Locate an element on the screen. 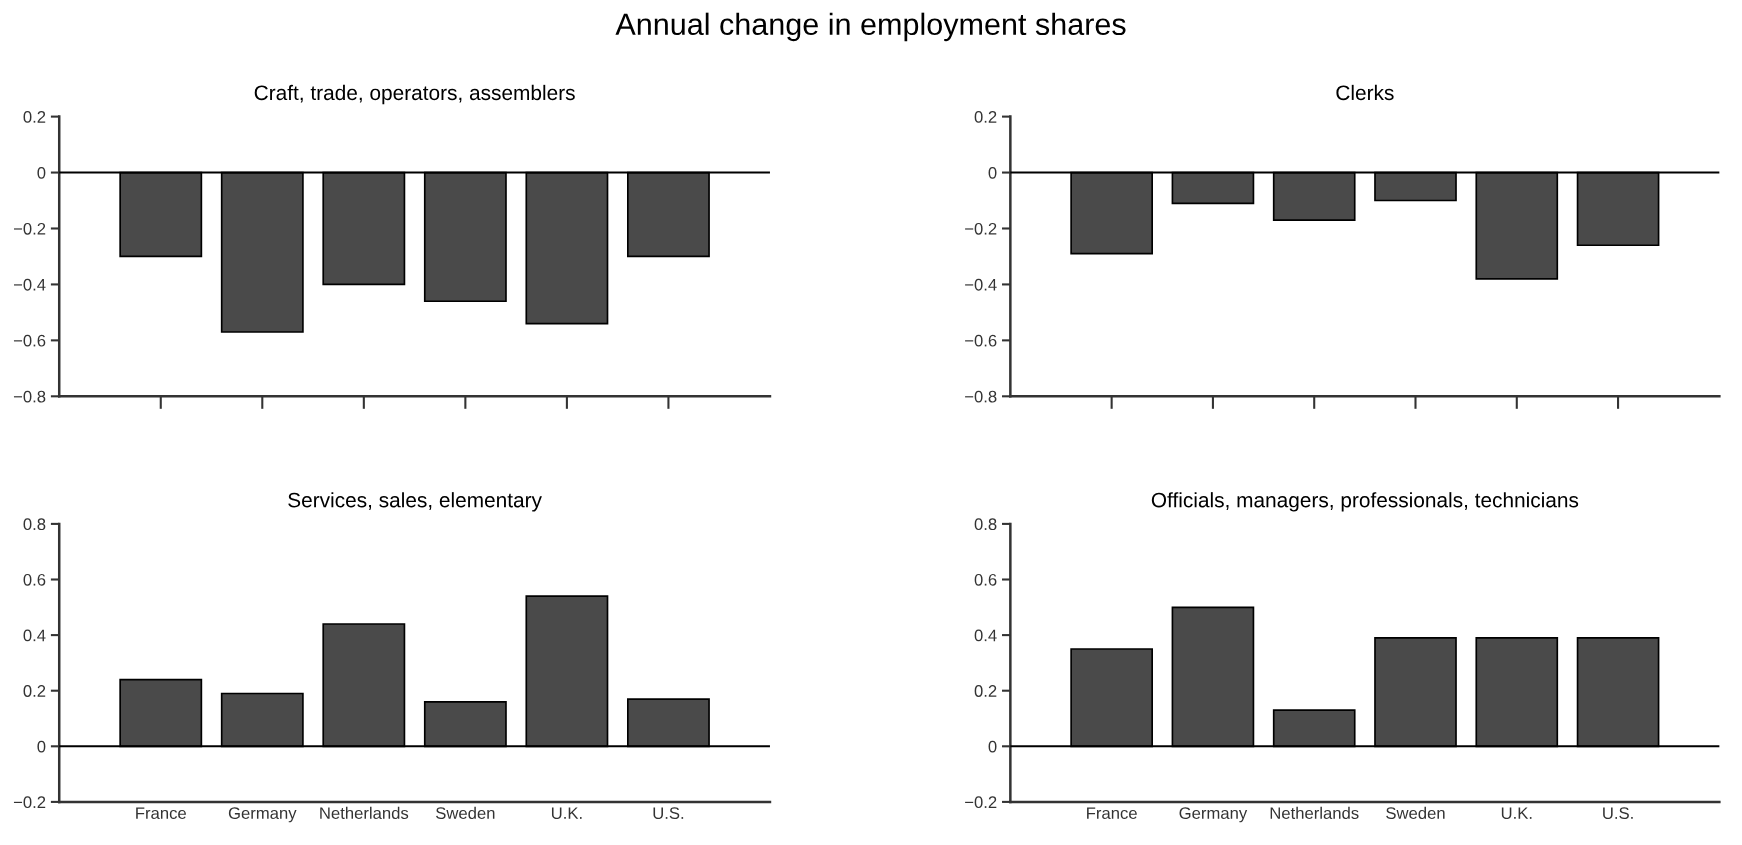  text: Annual change in employment shares is located at coordinates (870, 27).